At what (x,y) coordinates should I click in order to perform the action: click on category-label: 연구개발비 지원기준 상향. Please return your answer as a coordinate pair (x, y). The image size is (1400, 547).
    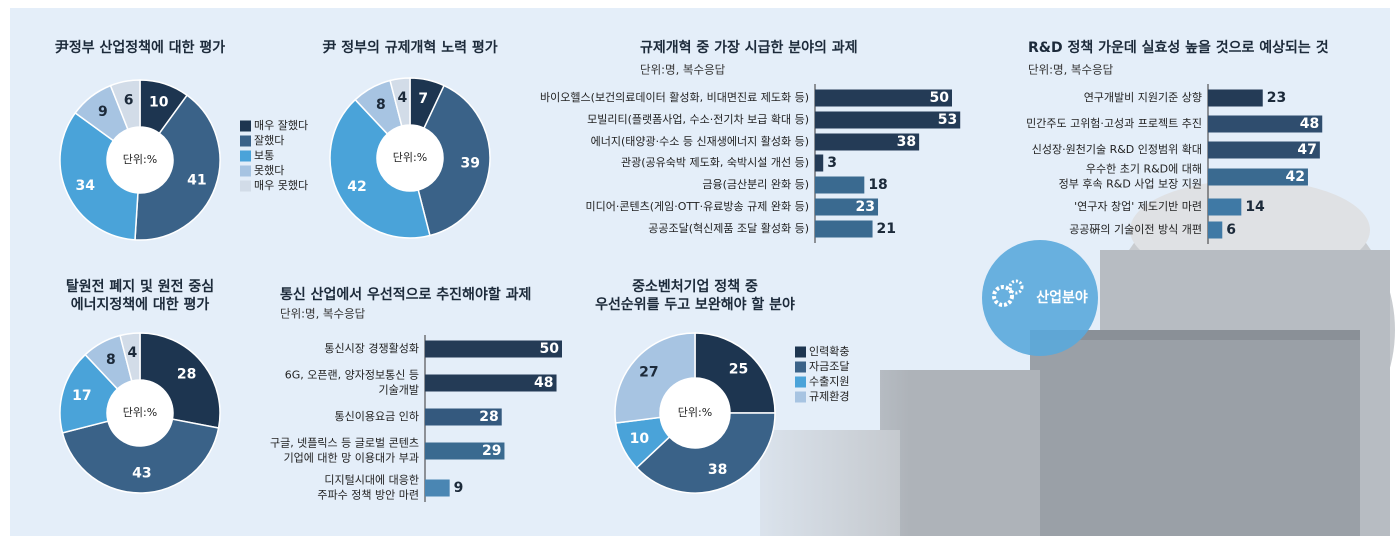
    Looking at the image, I should click on (1143, 97).